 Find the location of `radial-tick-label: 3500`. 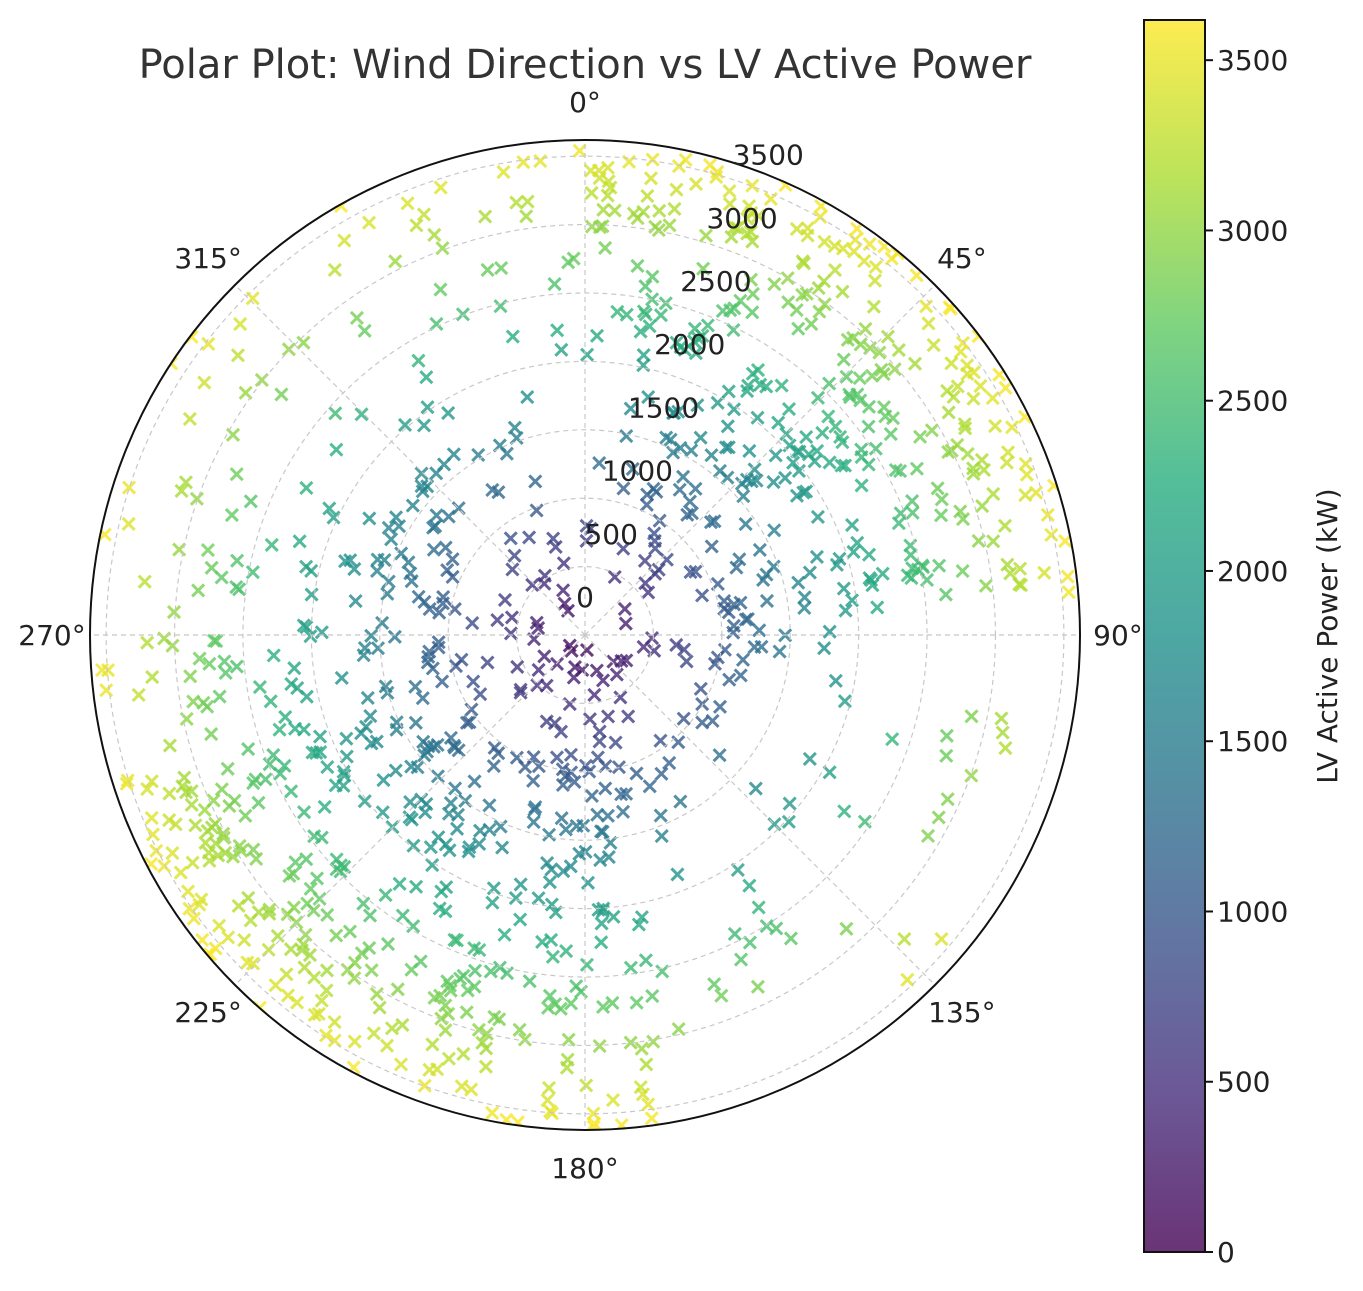

radial-tick-label: 3500 is located at coordinates (768, 155).